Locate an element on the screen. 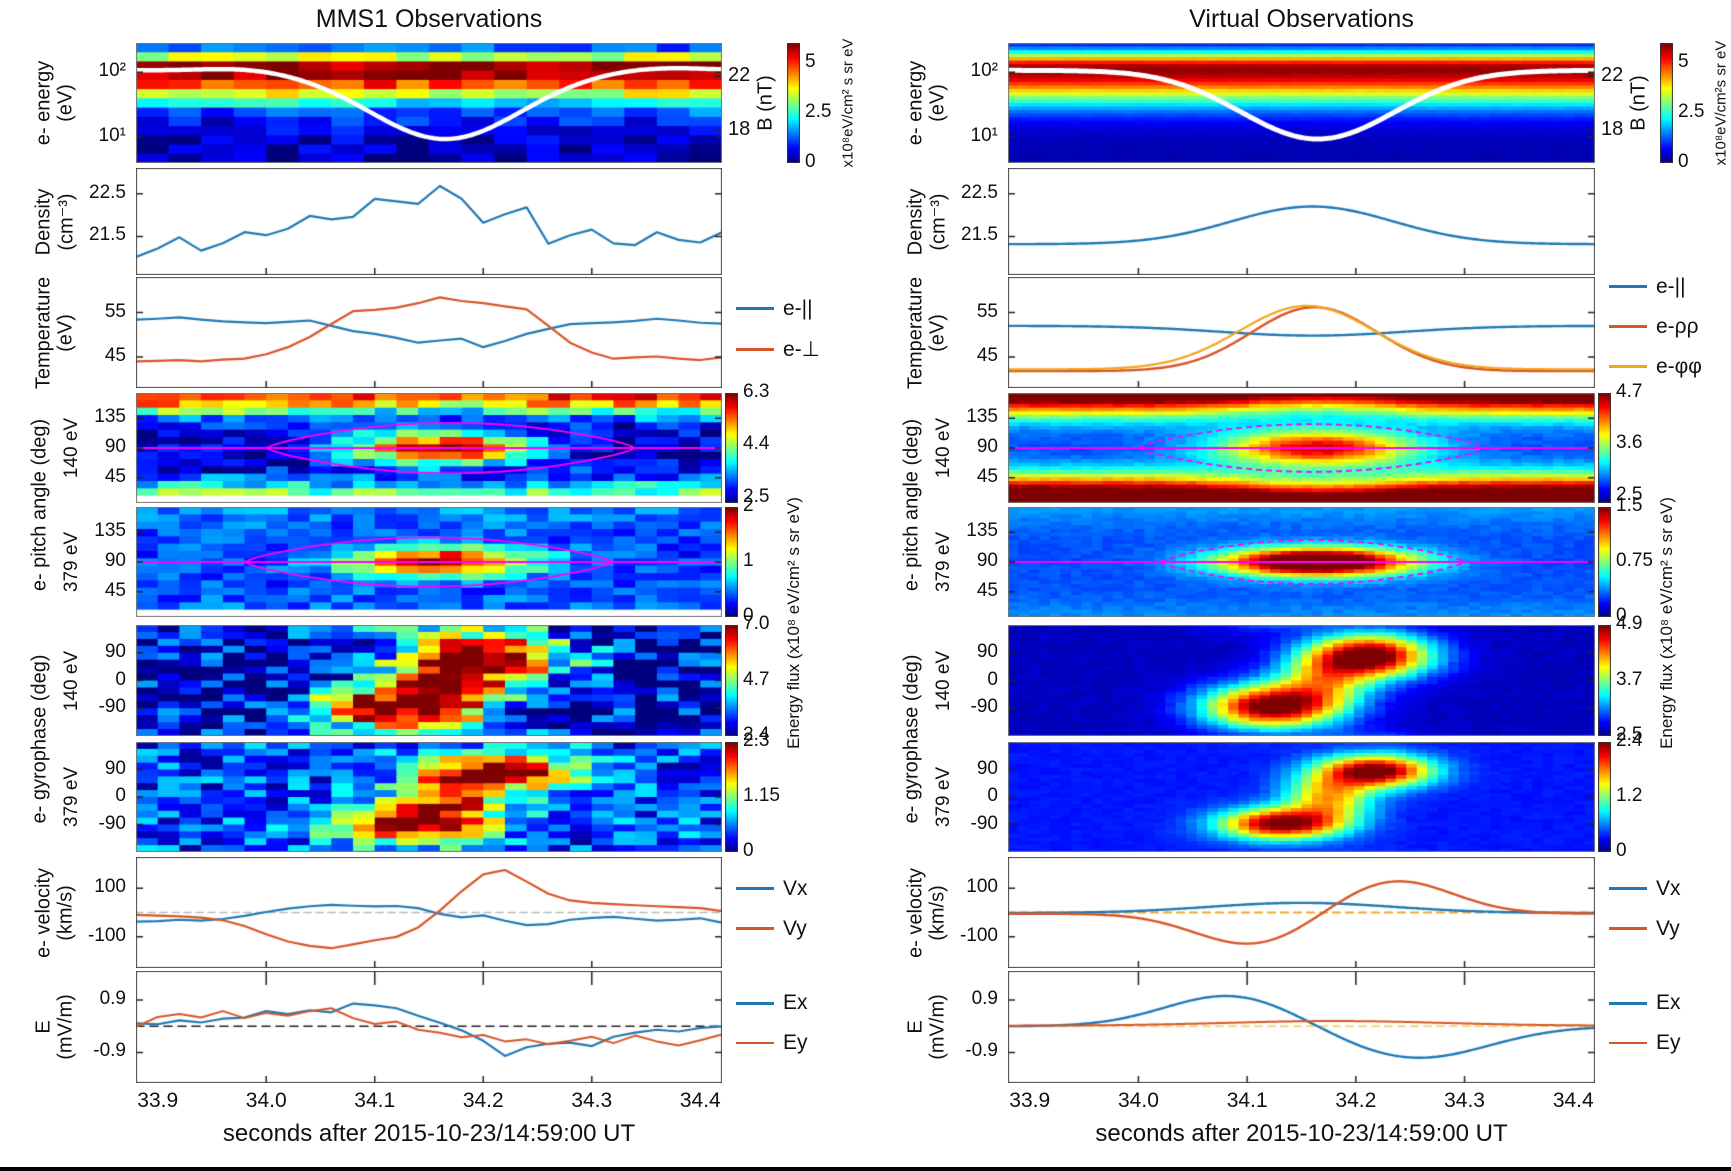  y-tick-label-virtual-density-21.5: 21.5 is located at coordinates (979, 235).